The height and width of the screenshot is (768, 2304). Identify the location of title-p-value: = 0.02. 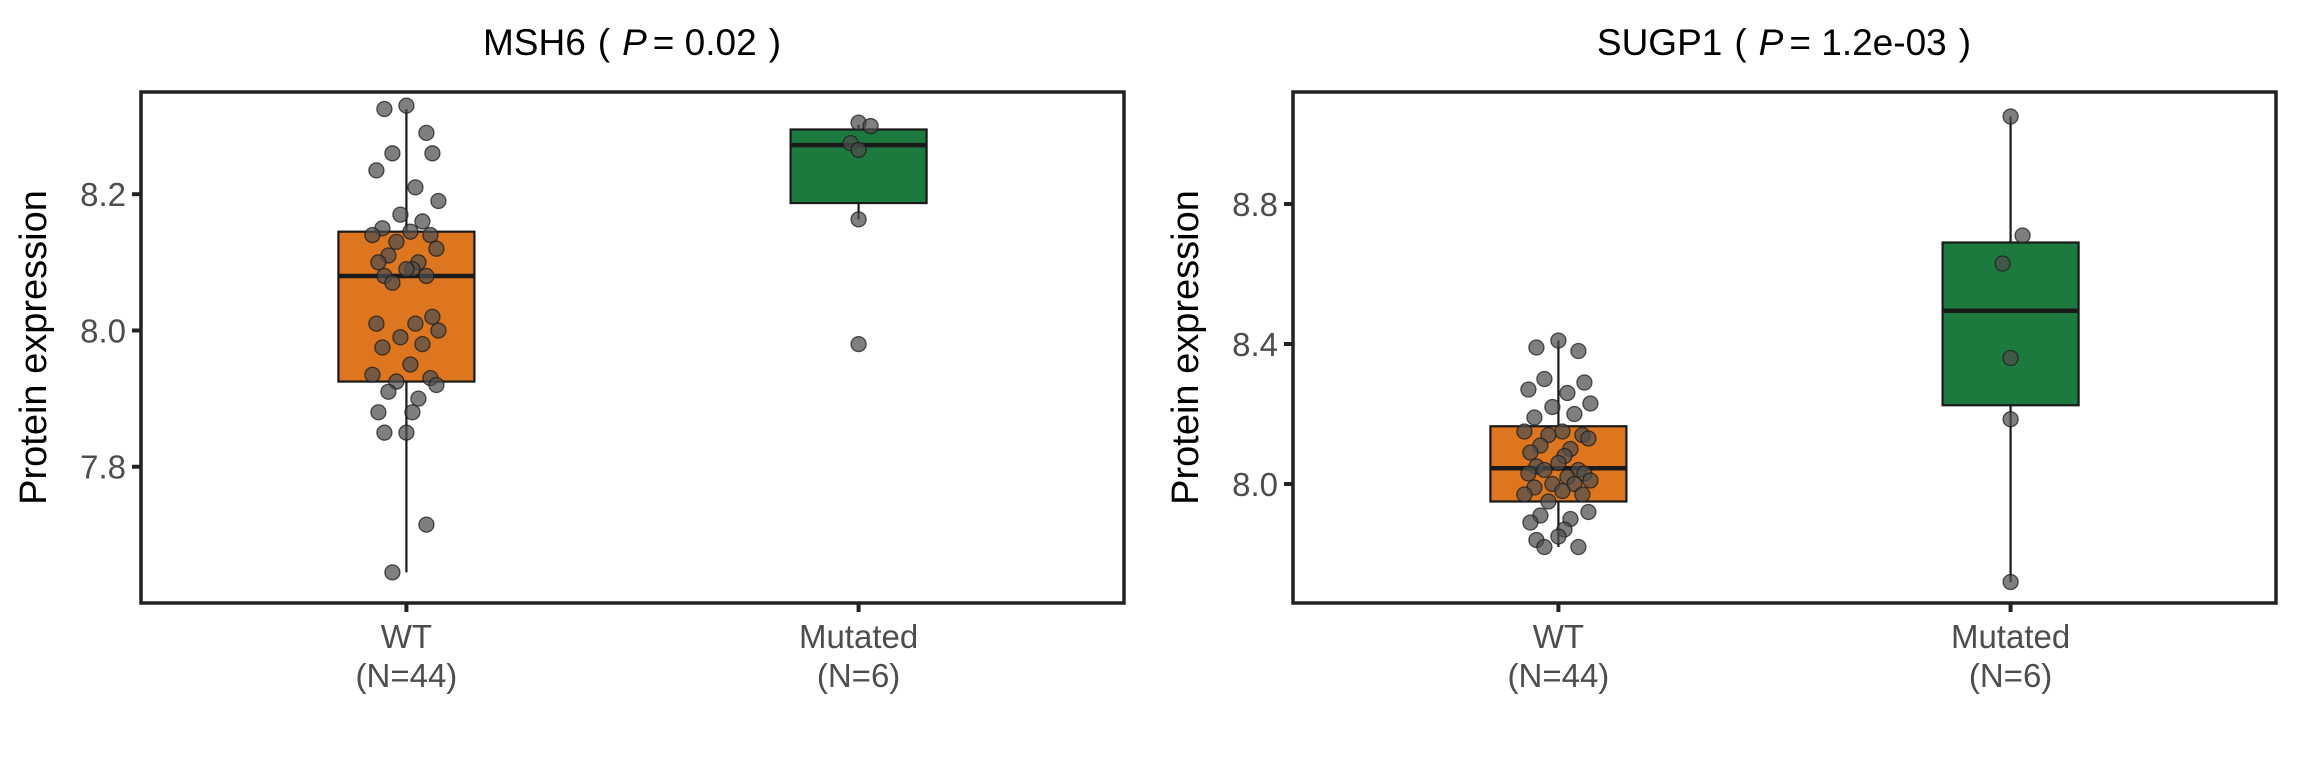
(705, 42).